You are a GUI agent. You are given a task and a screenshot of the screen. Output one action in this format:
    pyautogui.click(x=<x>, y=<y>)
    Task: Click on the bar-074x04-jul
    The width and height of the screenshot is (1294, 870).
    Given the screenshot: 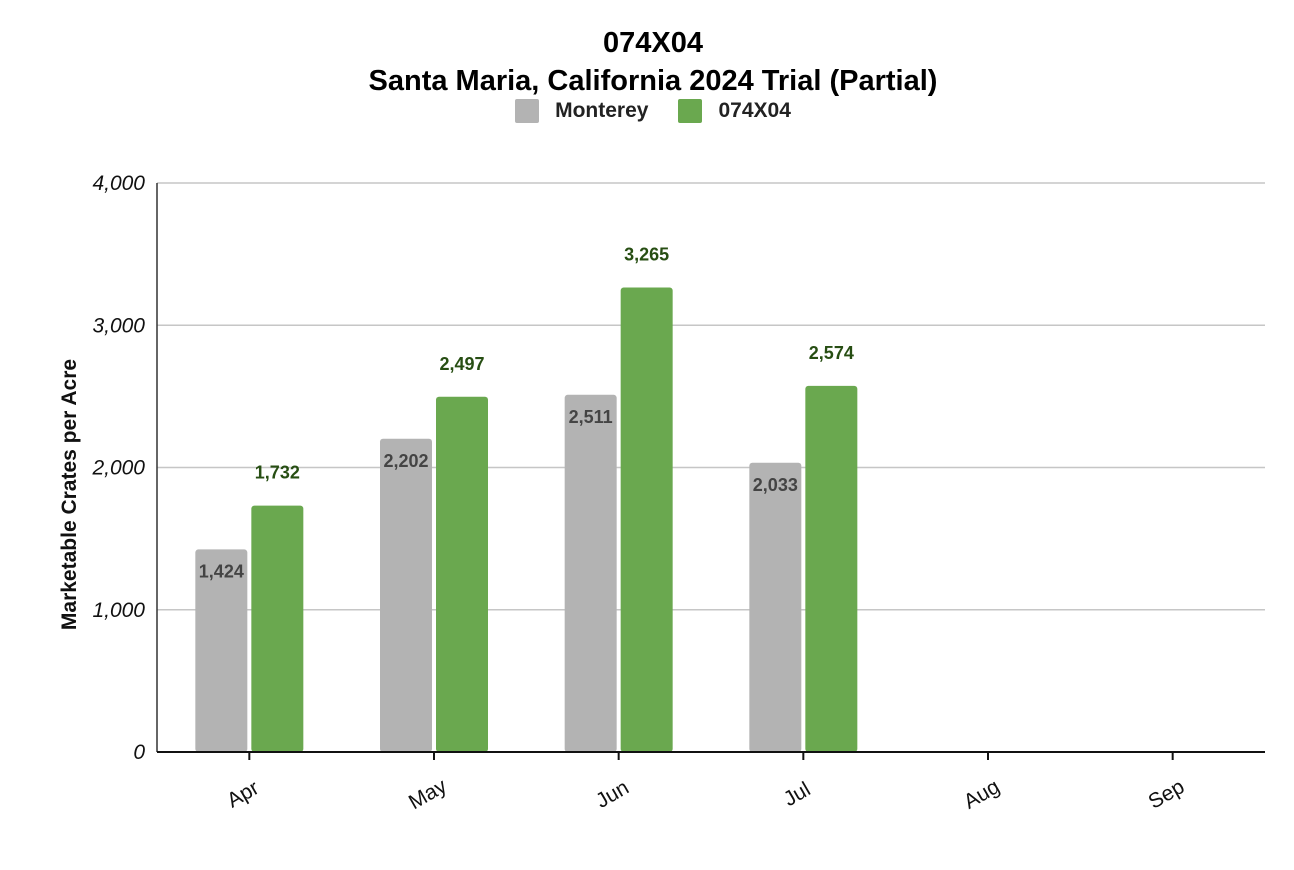 What is the action you would take?
    pyautogui.click(x=831, y=568)
    